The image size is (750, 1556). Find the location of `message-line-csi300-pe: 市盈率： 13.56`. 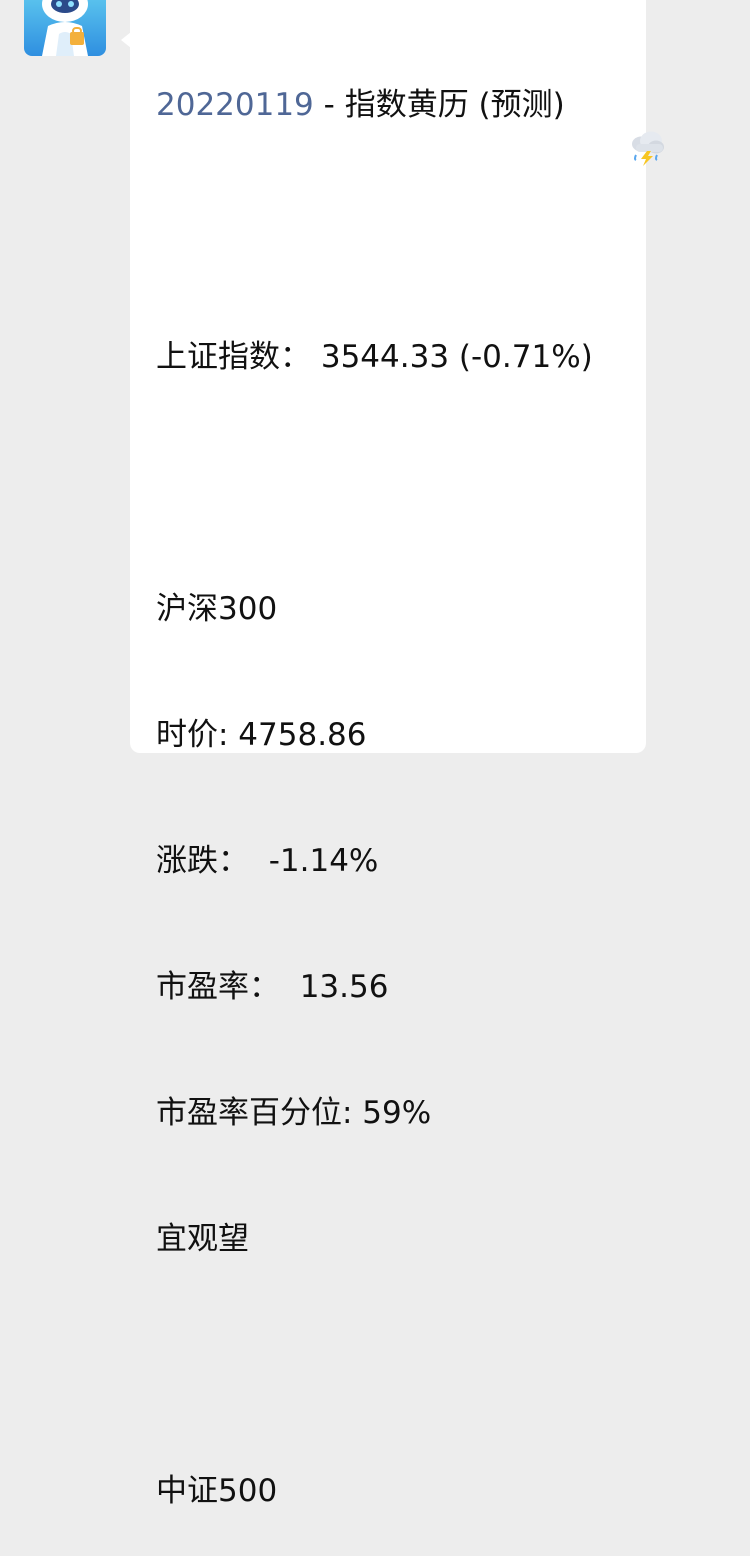

message-line-csi300-pe: 市盈率： 13.56 is located at coordinates (272, 987).